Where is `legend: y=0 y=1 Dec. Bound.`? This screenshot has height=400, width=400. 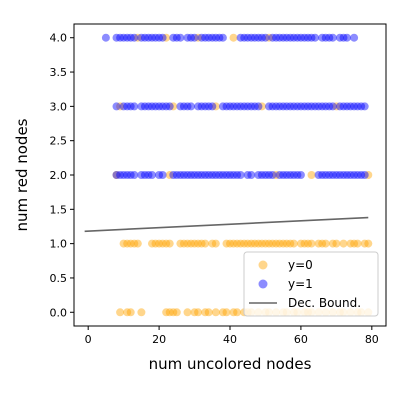 legend: y=0 y=1 Dec. Bound. is located at coordinates (311, 284).